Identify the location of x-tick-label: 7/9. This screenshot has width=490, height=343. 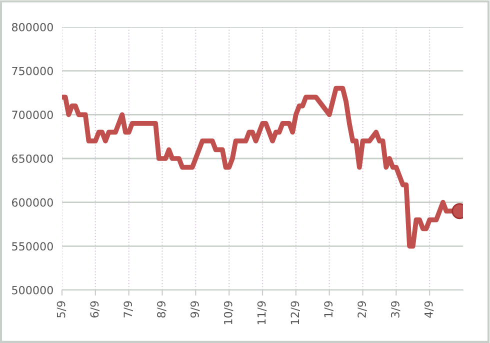
(128, 309).